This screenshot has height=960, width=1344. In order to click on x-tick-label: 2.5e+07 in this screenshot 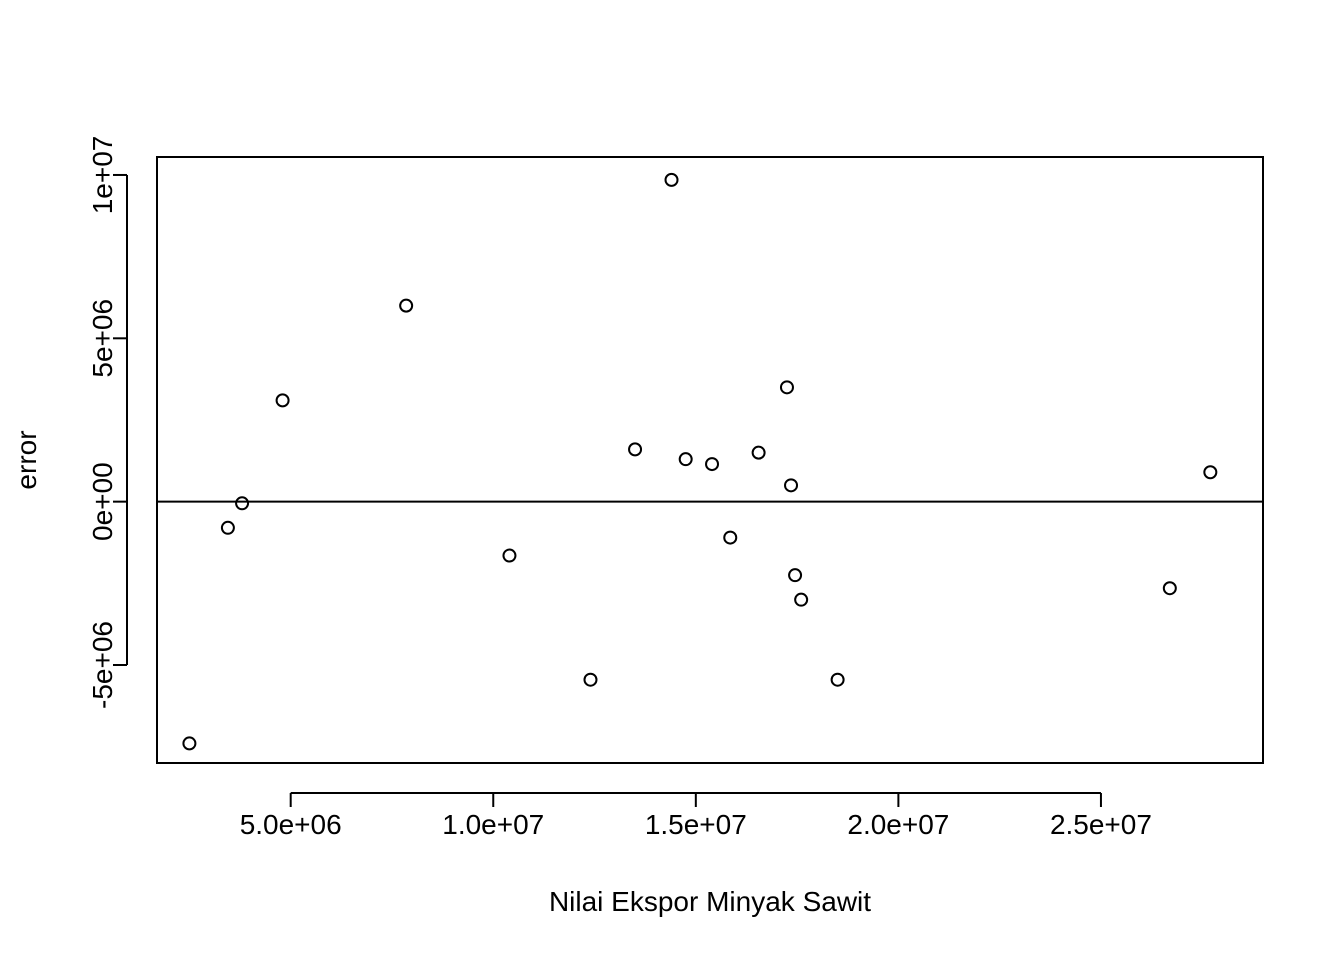, I will do `click(1101, 824)`.